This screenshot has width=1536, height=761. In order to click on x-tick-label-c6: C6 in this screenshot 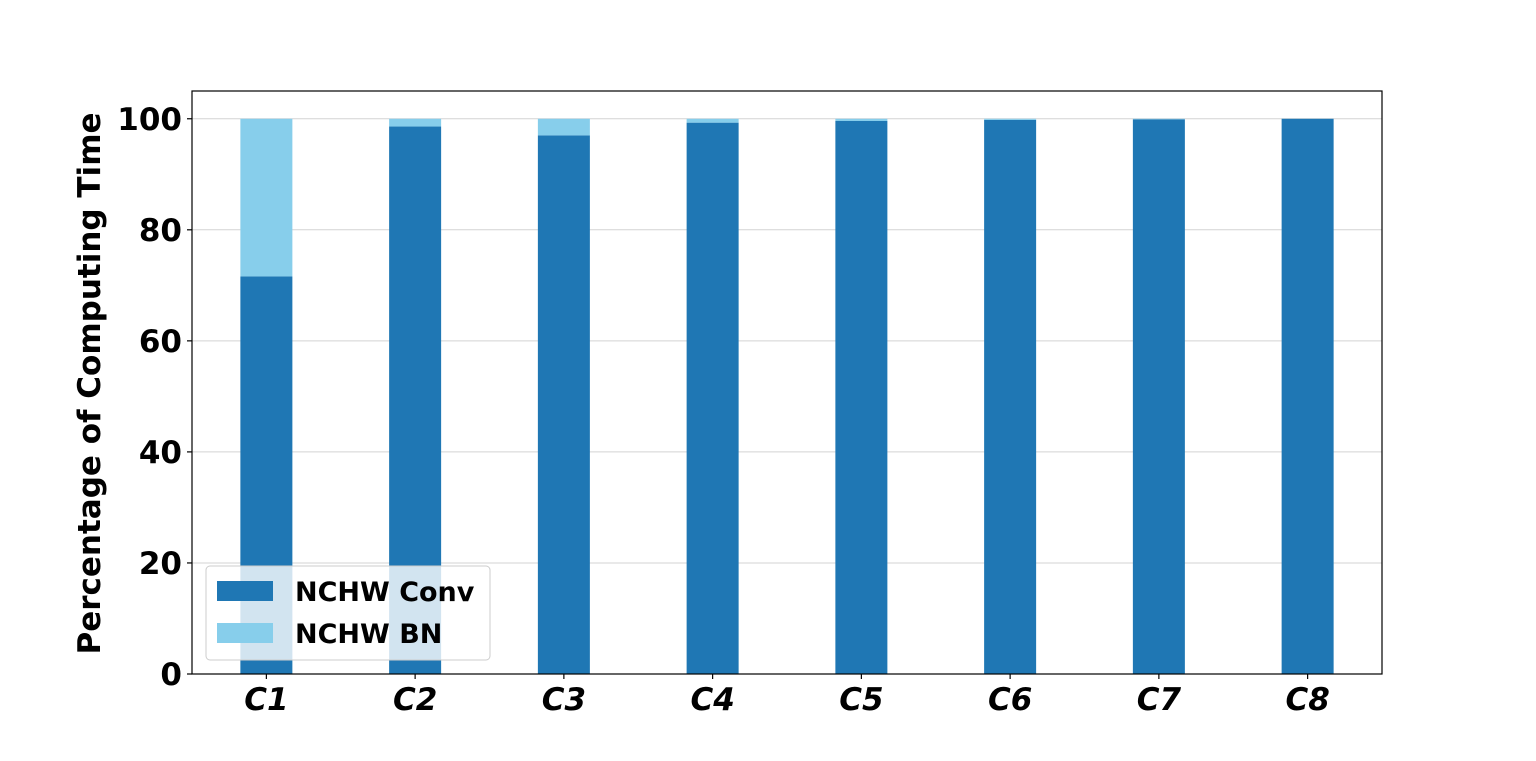, I will do `click(1010, 700)`.